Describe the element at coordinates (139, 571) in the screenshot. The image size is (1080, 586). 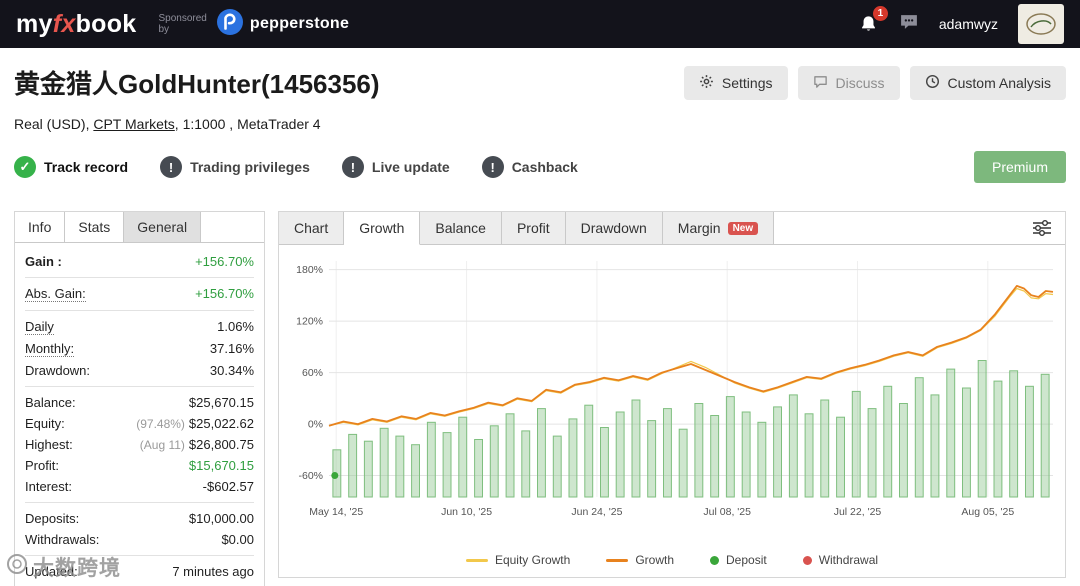
I see `stat-updated: Updated: 7 minutes ago` at that location.